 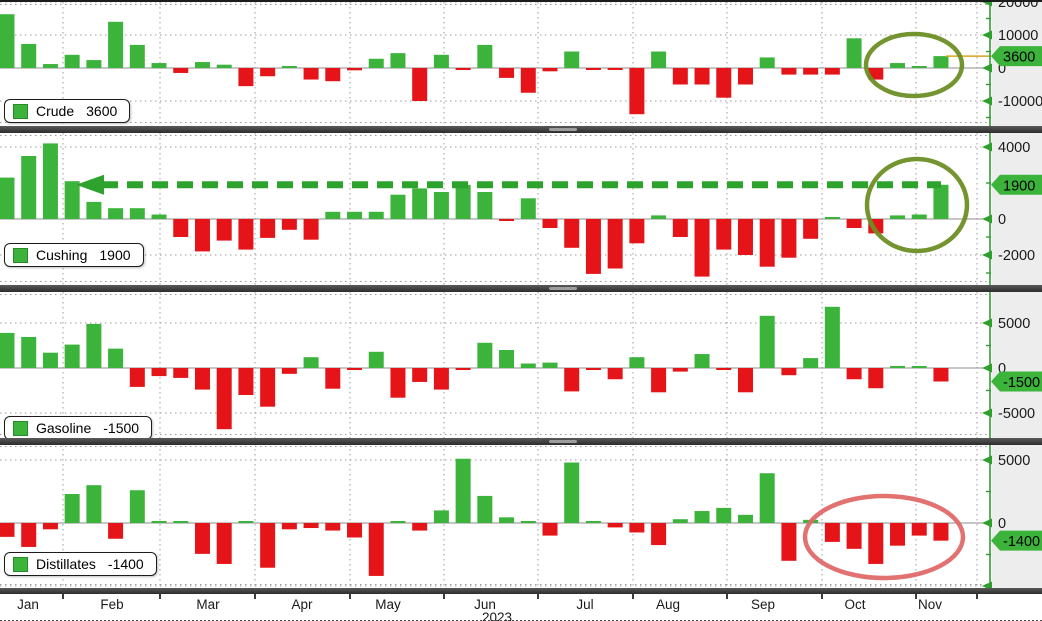 What do you see at coordinates (1014, 461) in the screenshot?
I see `y-tick-label: 5000` at bounding box center [1014, 461].